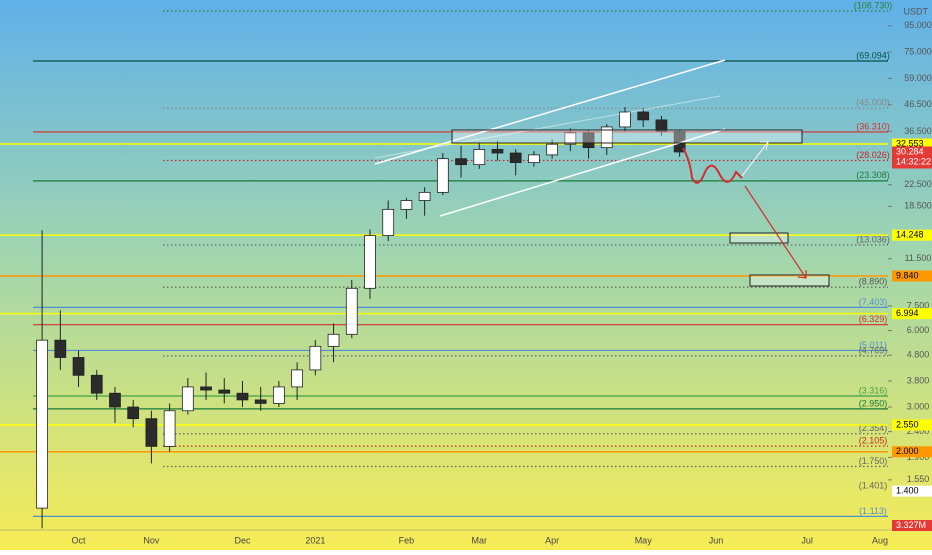  I want to click on y-tick-label: 3.000, so click(918, 406).